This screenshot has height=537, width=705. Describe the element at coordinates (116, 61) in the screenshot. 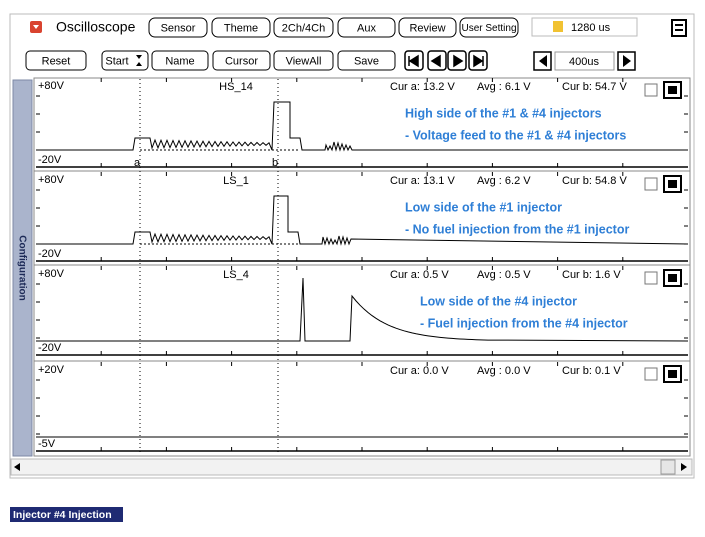

I see `control-button-label: Start` at that location.